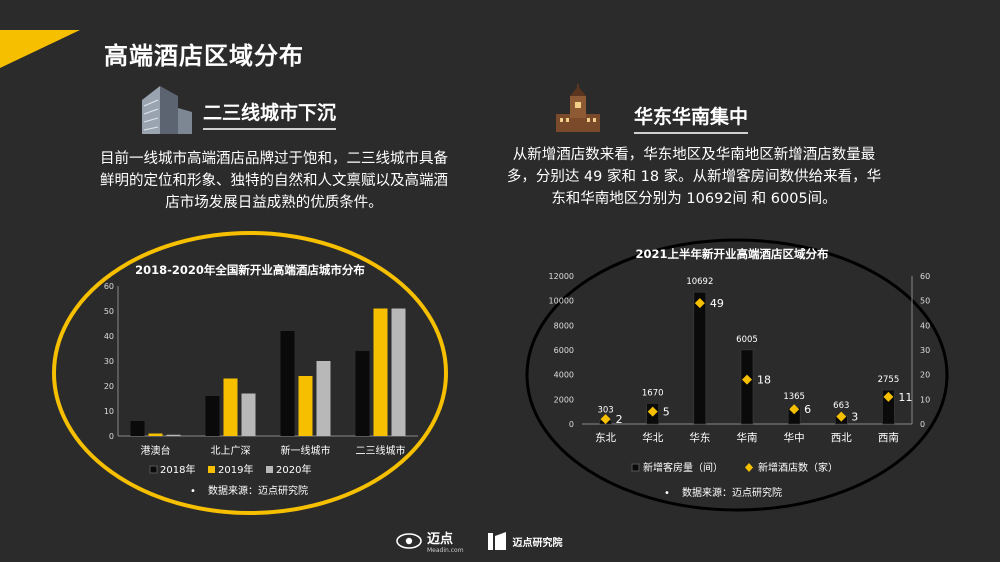 Image resolution: width=1000 pixels, height=562 pixels. I want to click on marker-value-label: 3, so click(854, 417).